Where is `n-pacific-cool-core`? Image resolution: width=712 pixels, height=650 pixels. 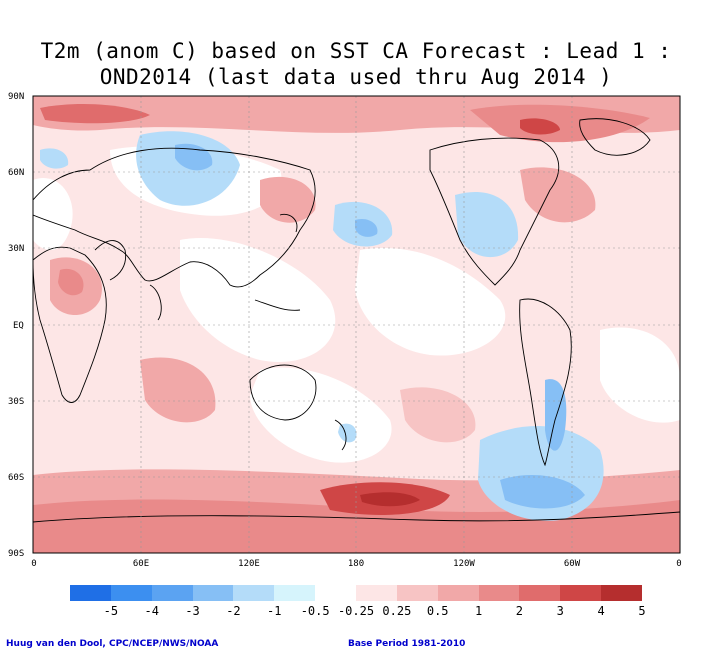 n-pacific-cool-core is located at coordinates (366, 227).